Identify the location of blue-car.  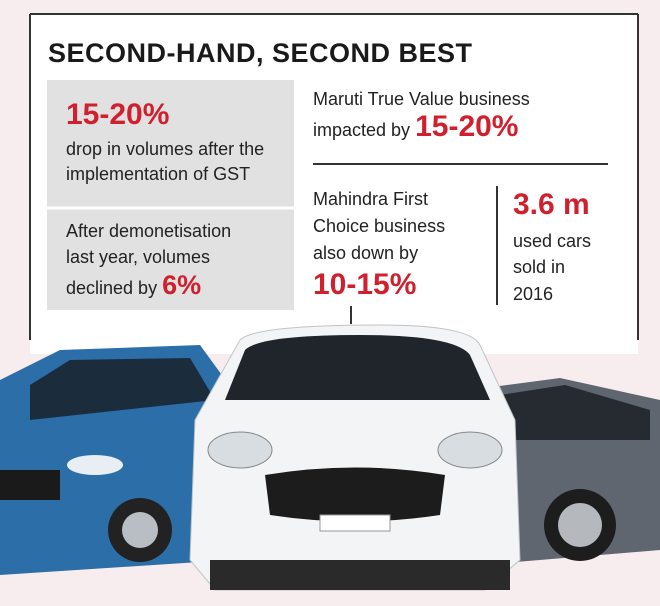
(125, 460).